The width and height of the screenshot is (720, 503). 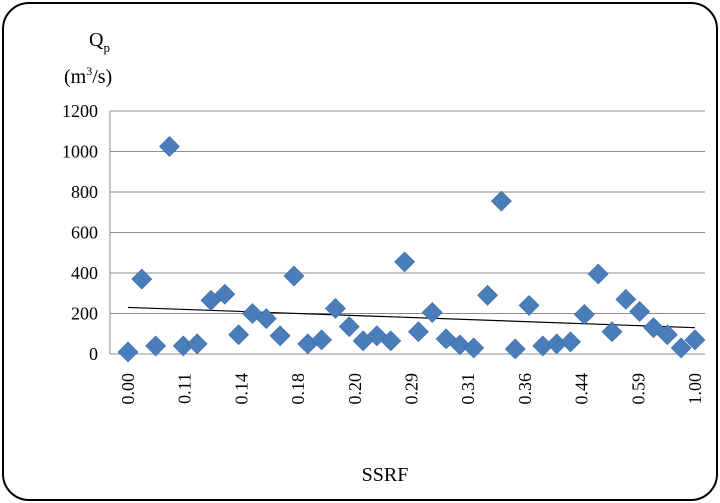 I want to click on y-tick-label: 200, so click(x=84, y=314).